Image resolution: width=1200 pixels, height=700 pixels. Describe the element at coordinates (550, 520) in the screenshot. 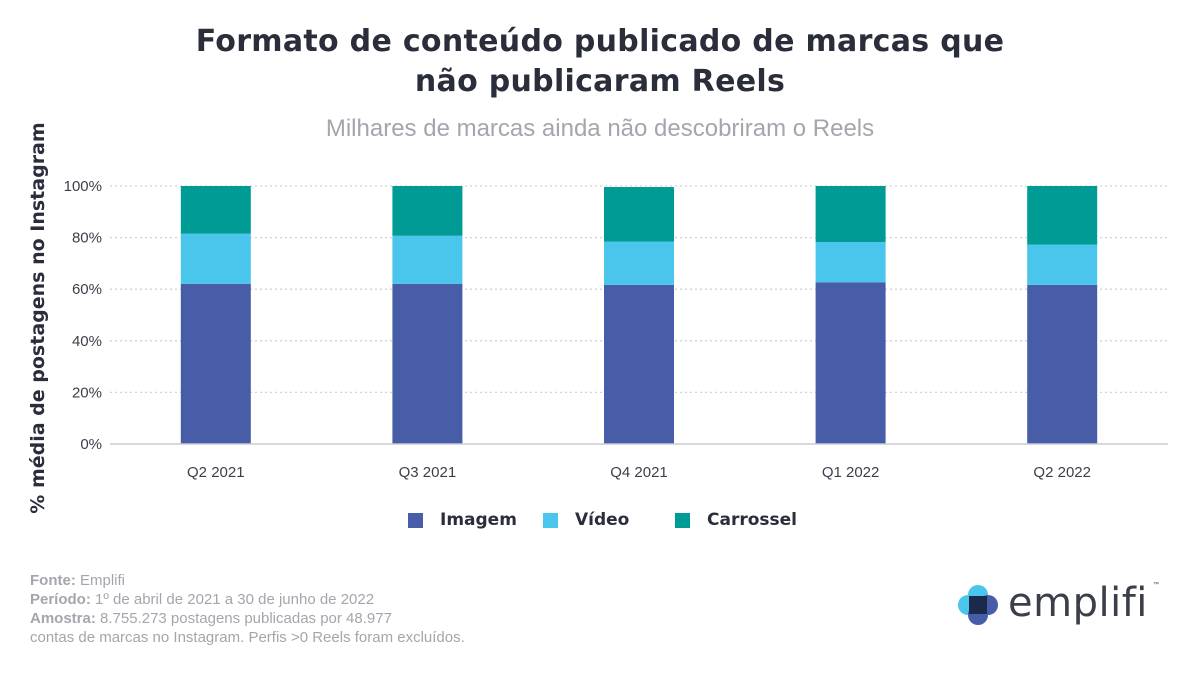

I see `legend-swatch-video` at that location.